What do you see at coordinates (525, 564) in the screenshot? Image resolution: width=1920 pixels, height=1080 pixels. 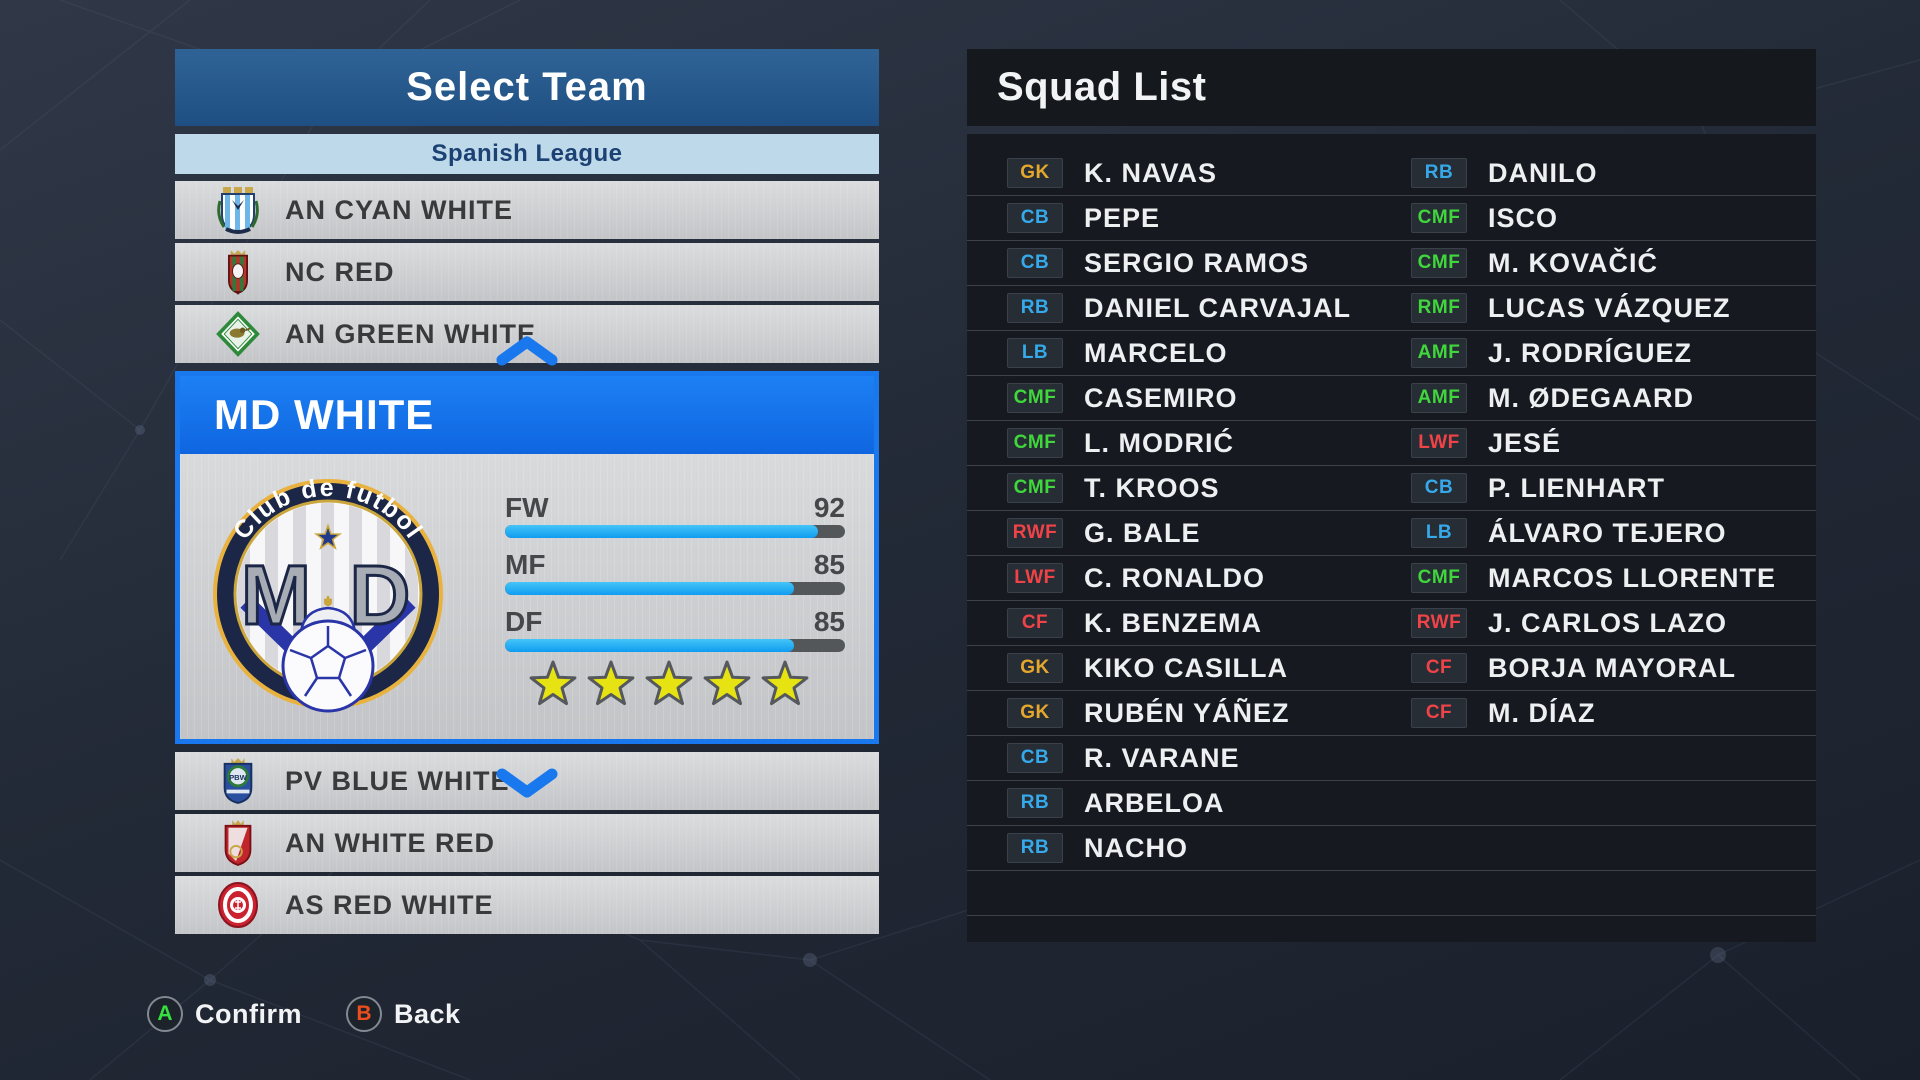 I see `stat-label: MF` at bounding box center [525, 564].